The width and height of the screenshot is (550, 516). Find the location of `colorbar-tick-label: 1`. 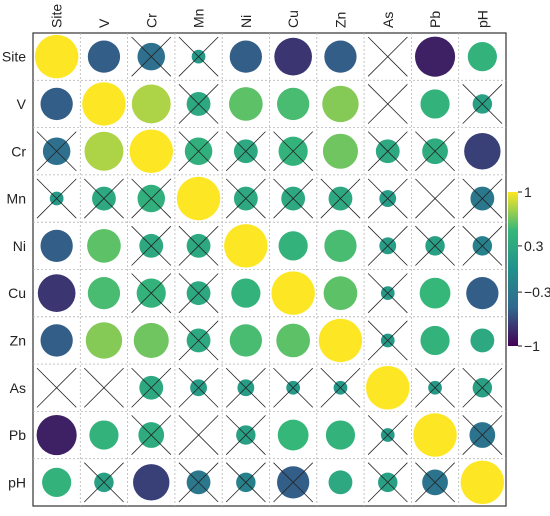

colorbar-tick-label: 1 is located at coordinates (528, 192).